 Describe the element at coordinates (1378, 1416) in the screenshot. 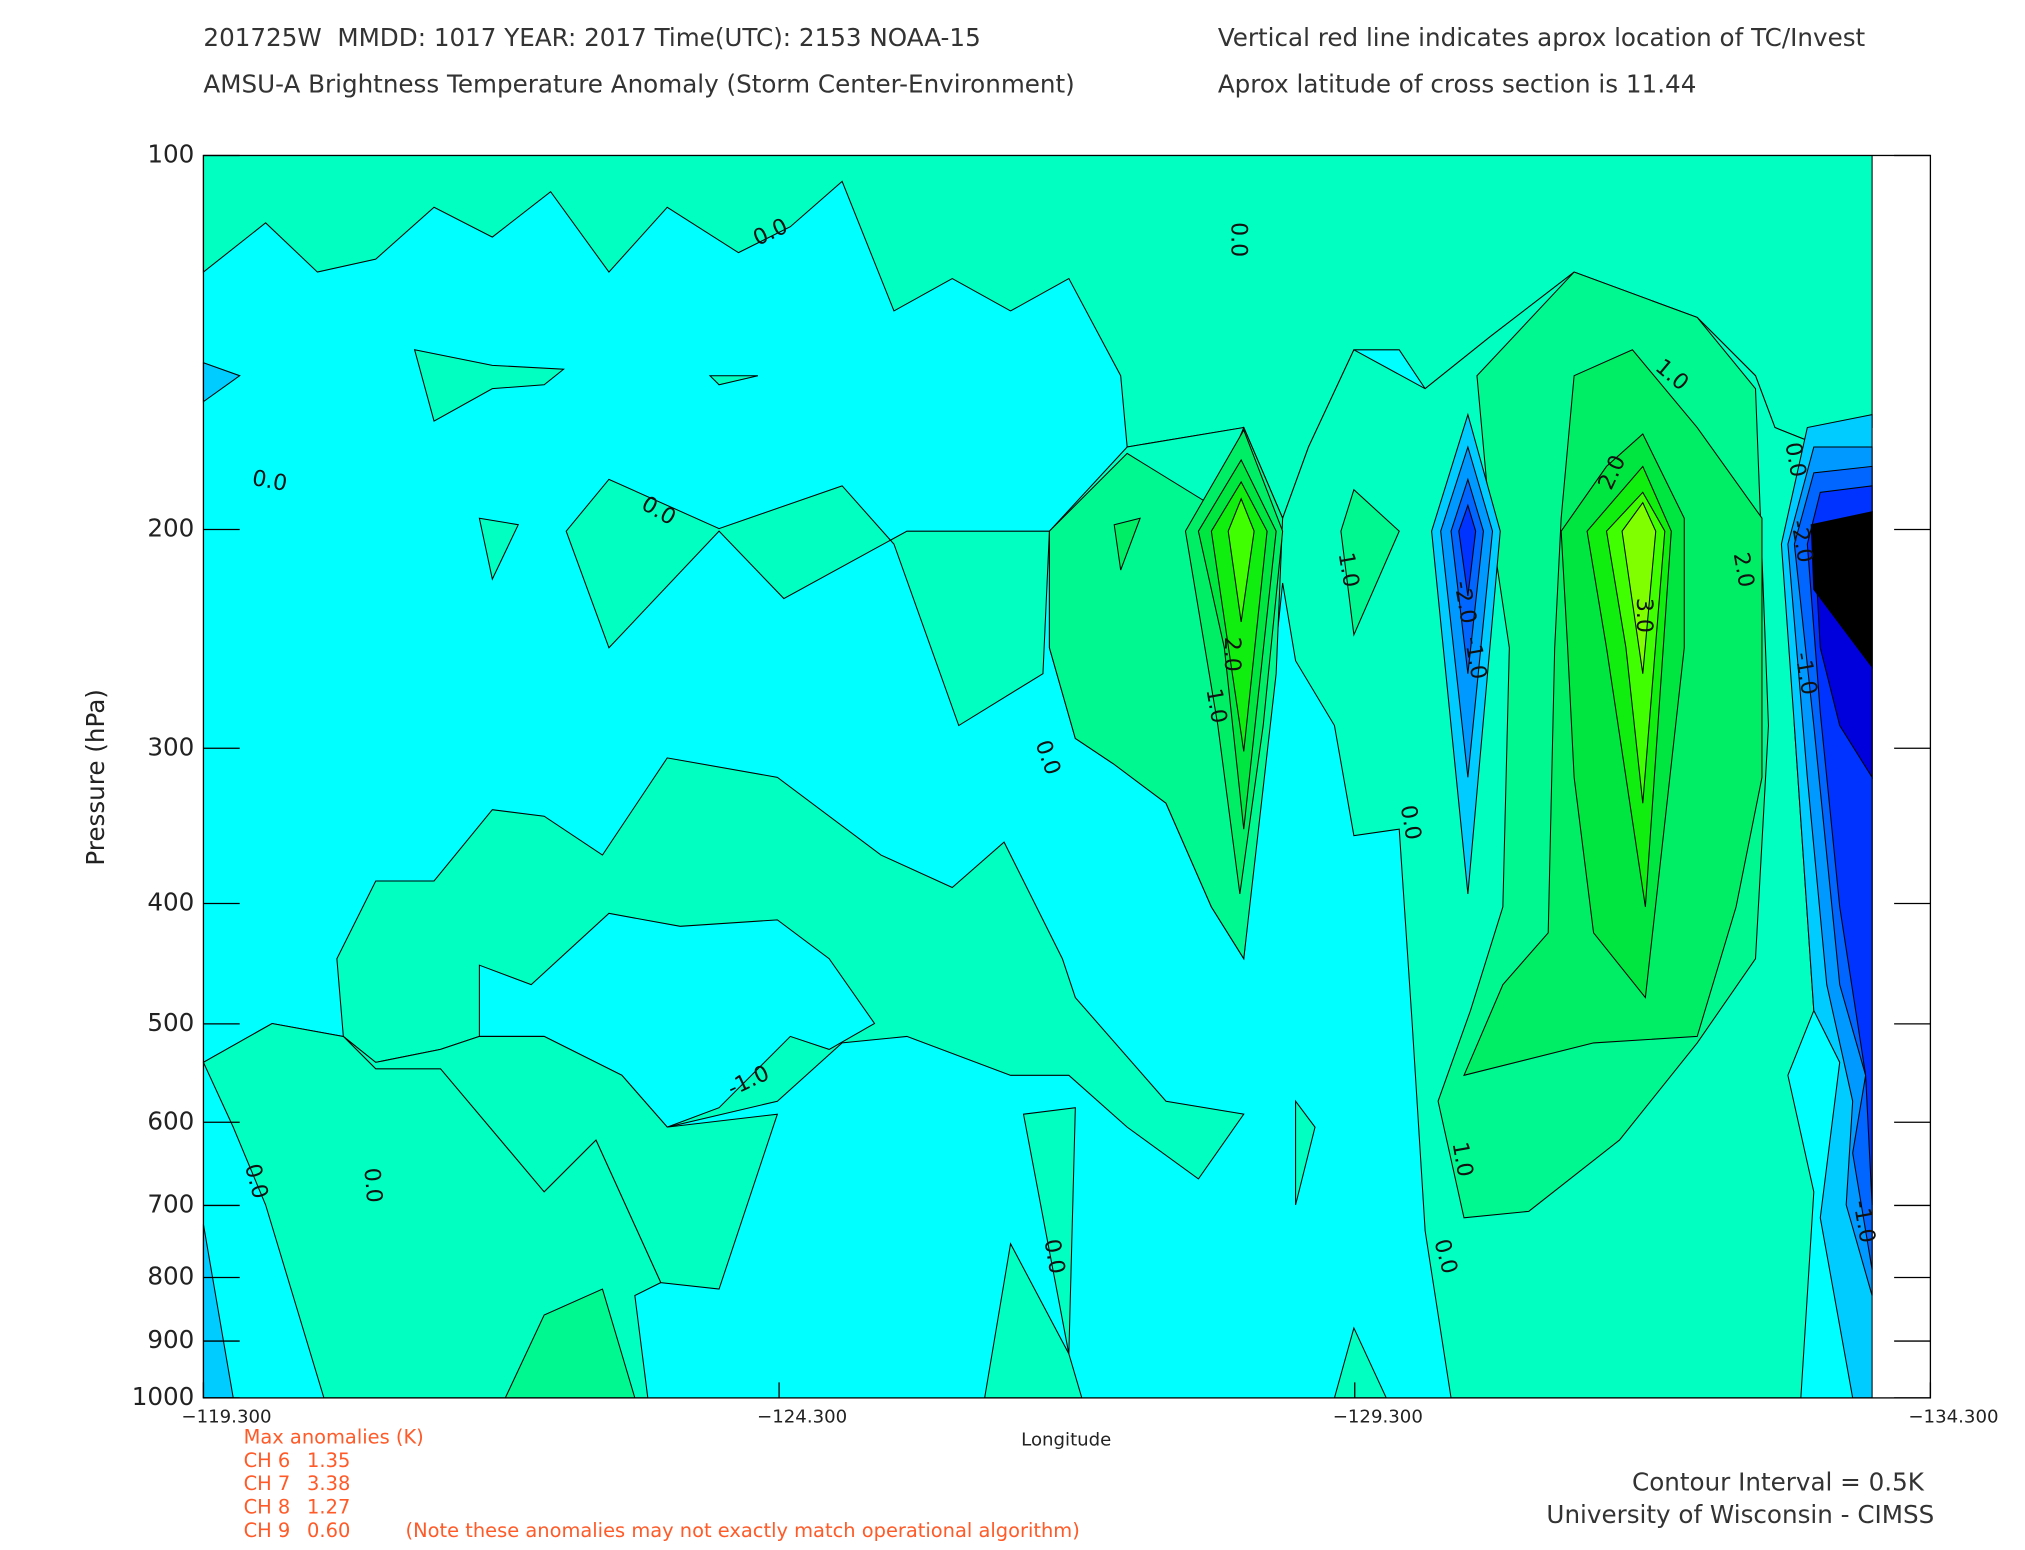

I see `x-tick-label: −129.300` at that location.